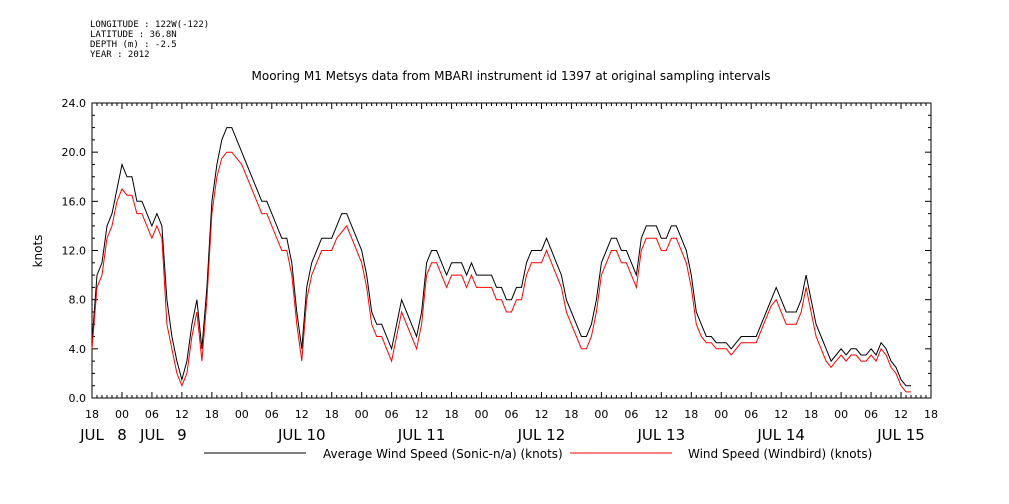  What do you see at coordinates (182, 435) in the screenshot?
I see `x-day-label: 9` at bounding box center [182, 435].